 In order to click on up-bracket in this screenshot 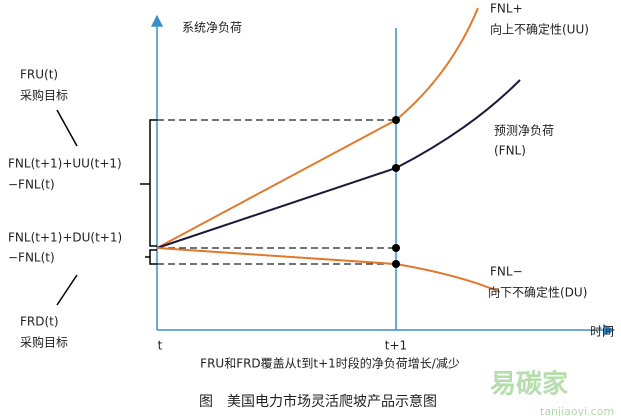, I will do `click(148, 183)`.